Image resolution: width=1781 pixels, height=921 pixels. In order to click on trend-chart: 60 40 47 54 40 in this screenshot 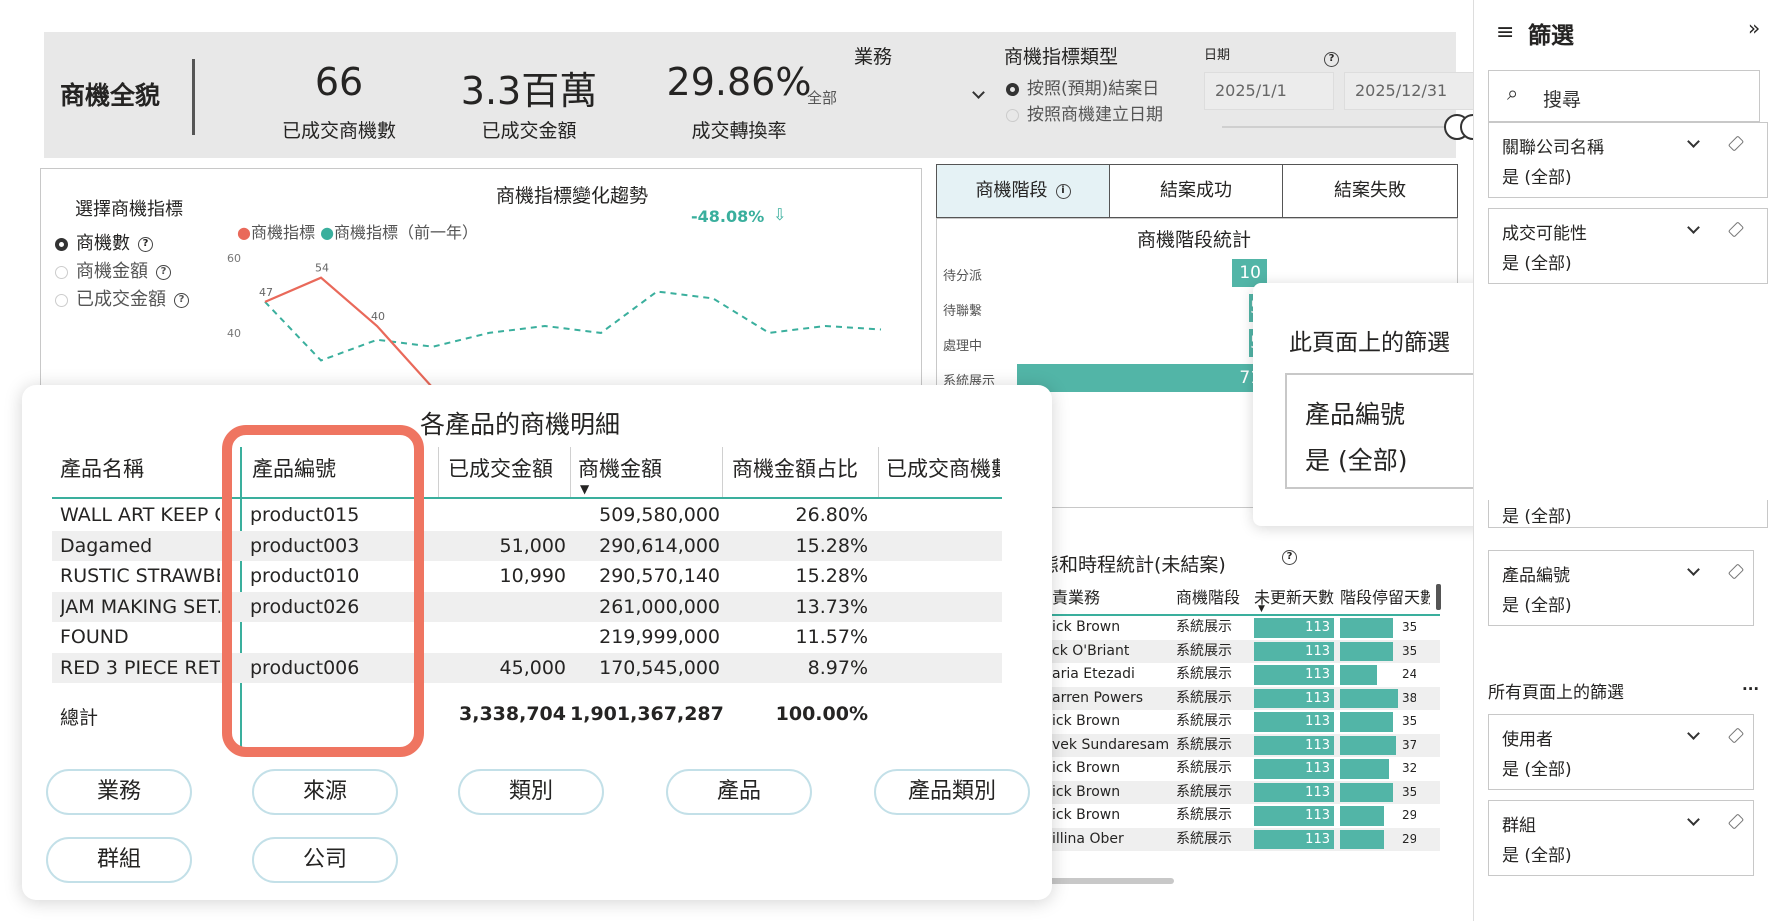, I will do `click(554, 320)`.